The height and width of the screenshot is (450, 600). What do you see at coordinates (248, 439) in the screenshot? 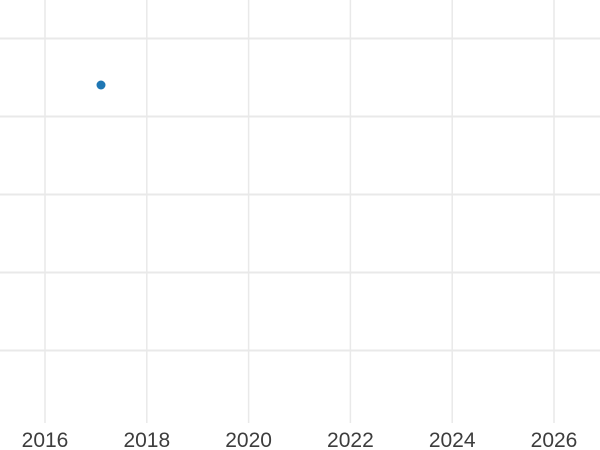
I see `x-tick-label: 2020` at bounding box center [248, 439].